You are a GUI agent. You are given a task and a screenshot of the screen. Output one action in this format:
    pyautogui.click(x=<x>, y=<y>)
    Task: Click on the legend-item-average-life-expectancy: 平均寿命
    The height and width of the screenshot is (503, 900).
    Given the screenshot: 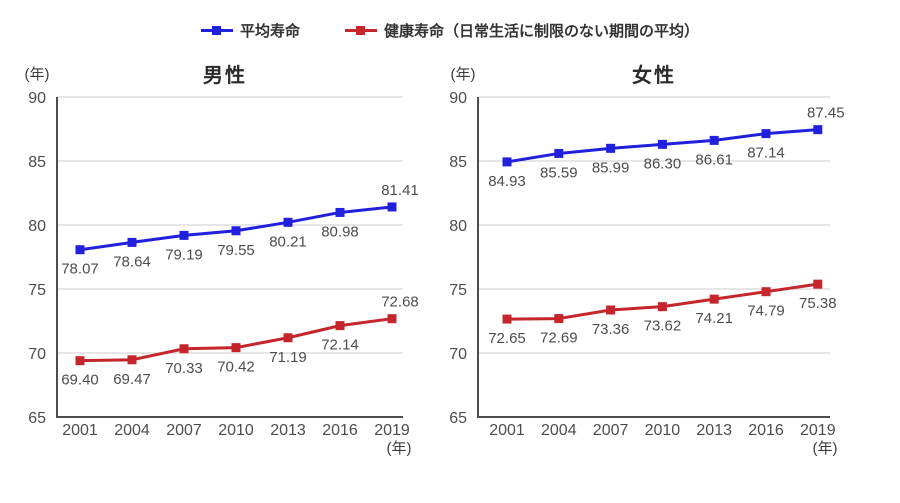 What is the action you would take?
    pyautogui.click(x=250, y=30)
    